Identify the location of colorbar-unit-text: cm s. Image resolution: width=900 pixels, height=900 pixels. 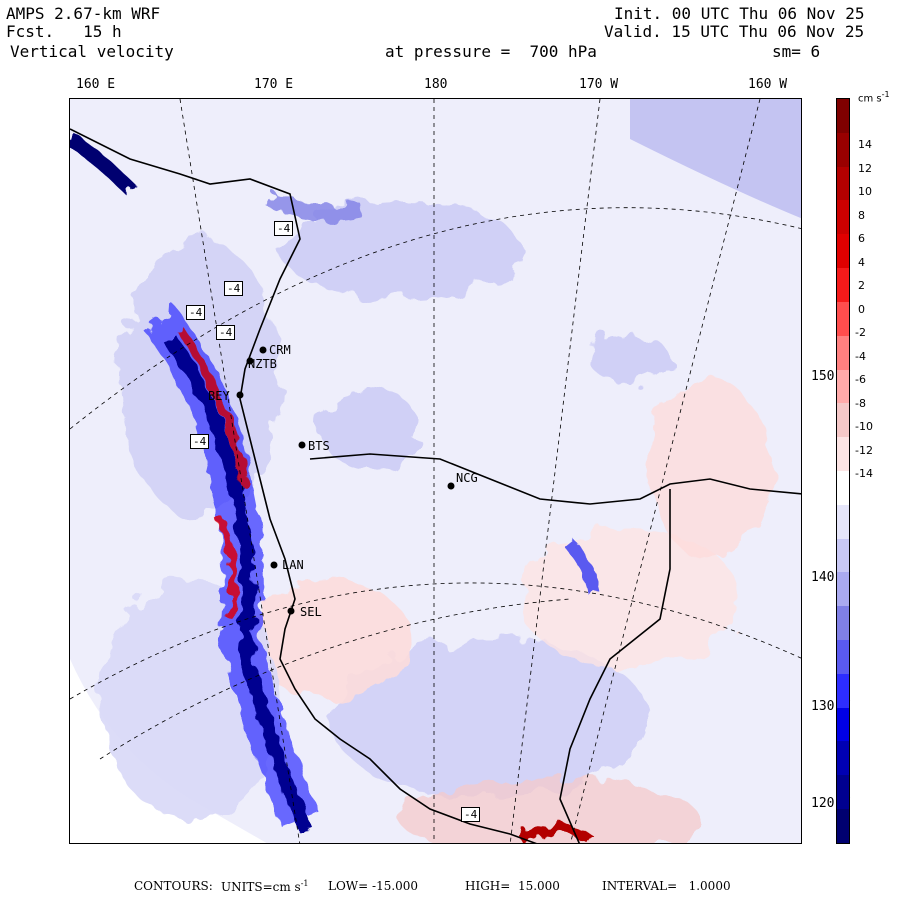
(870, 99).